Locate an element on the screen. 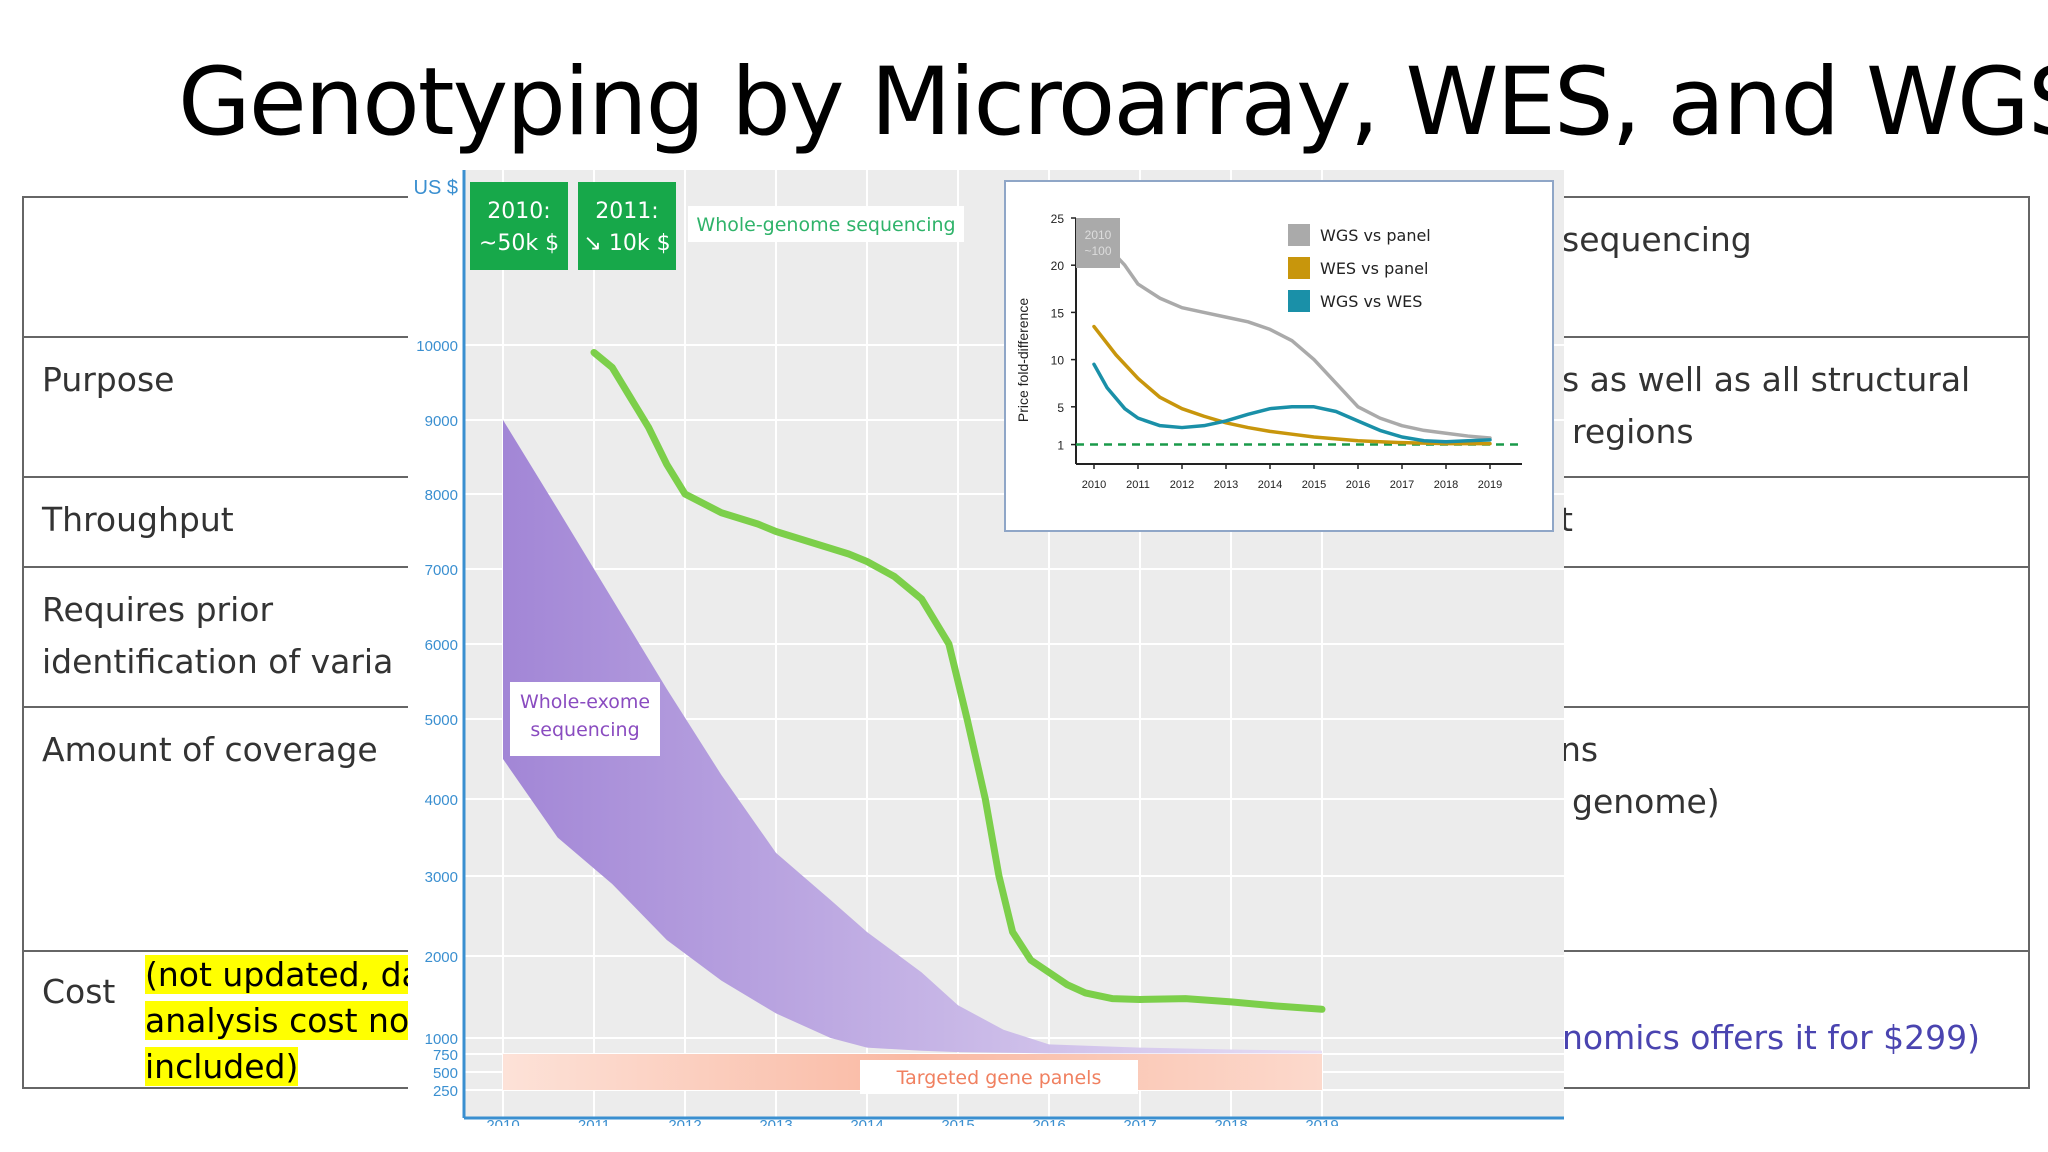 This screenshot has height=1152, width=2048. y-tick-label: 250 is located at coordinates (445, 1091).